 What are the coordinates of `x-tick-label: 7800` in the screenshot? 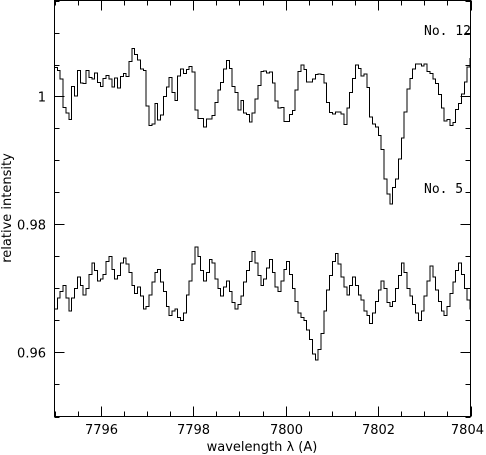 It's located at (286, 430).